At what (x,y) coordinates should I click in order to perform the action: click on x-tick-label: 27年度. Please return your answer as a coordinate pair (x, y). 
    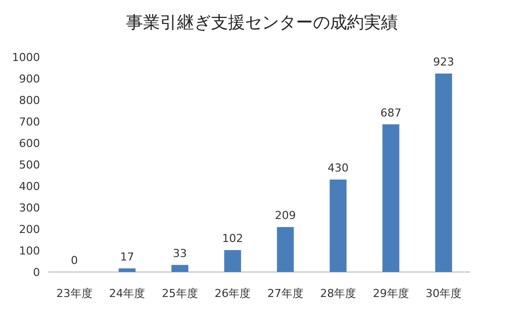
    Looking at the image, I should click on (285, 293).